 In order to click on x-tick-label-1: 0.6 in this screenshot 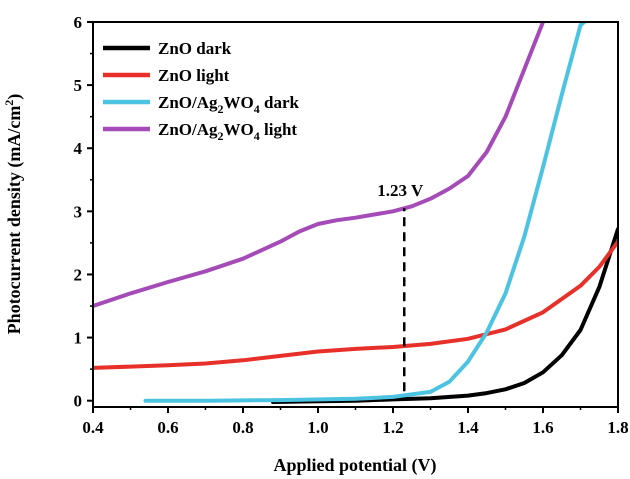, I will do `click(167, 427)`.